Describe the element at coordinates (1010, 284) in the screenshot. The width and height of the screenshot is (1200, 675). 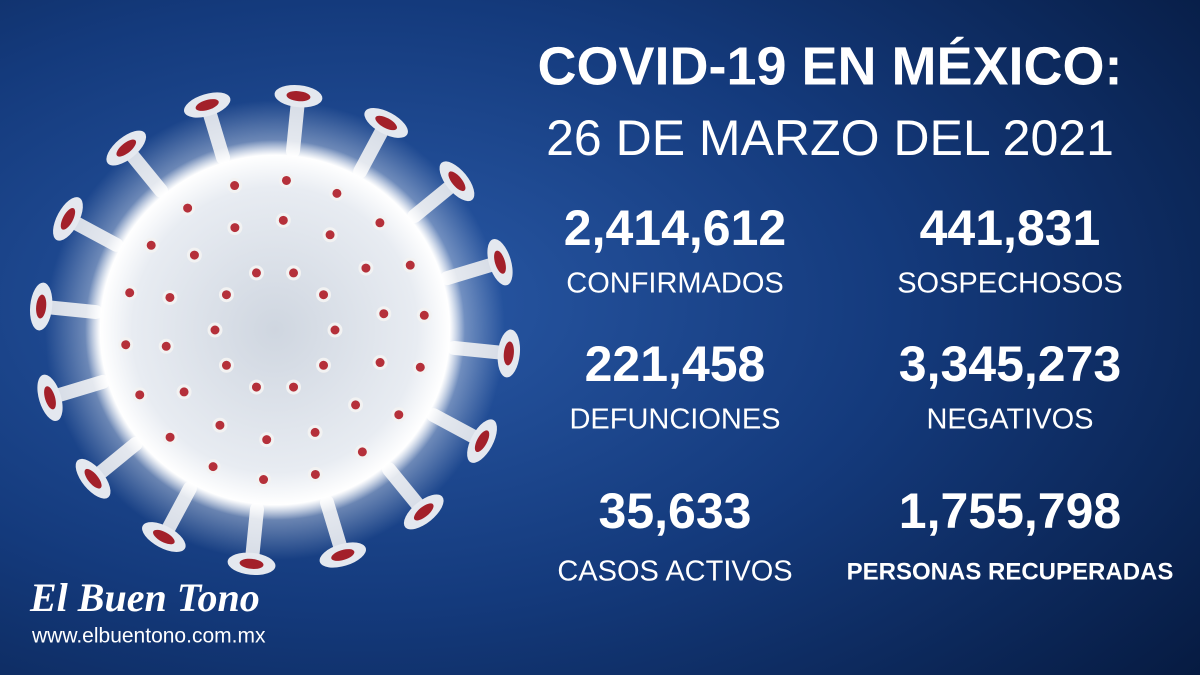
I see `stat-label: SOSPECHOSOS` at that location.